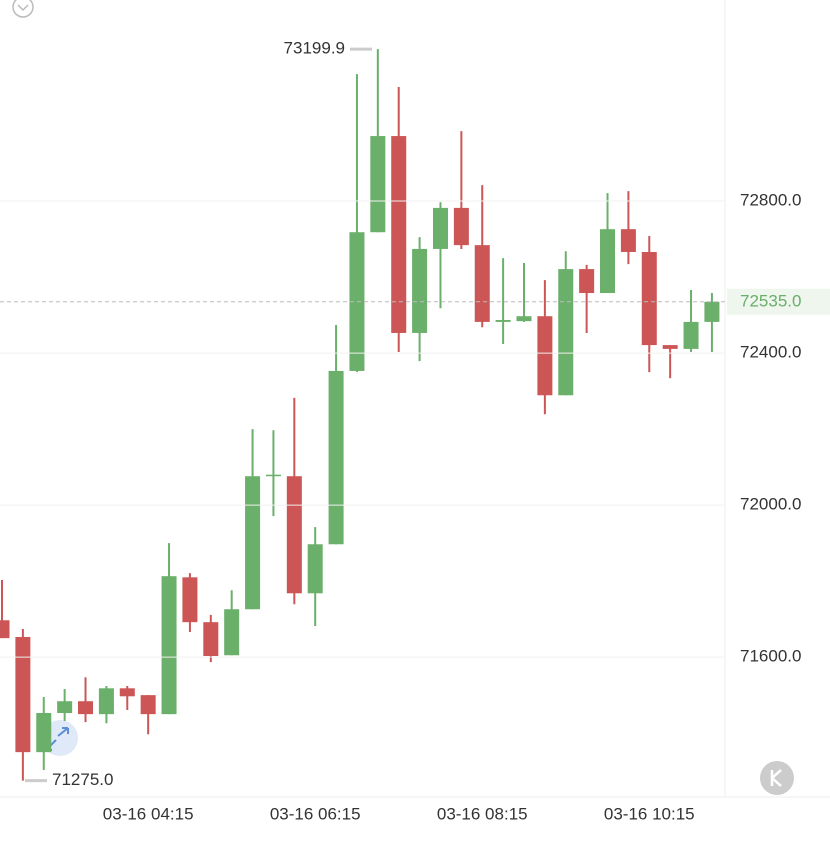 Image resolution: width=830 pixels, height=847 pixels. Describe the element at coordinates (23, 9) in the screenshot. I see `collapse-button` at that location.